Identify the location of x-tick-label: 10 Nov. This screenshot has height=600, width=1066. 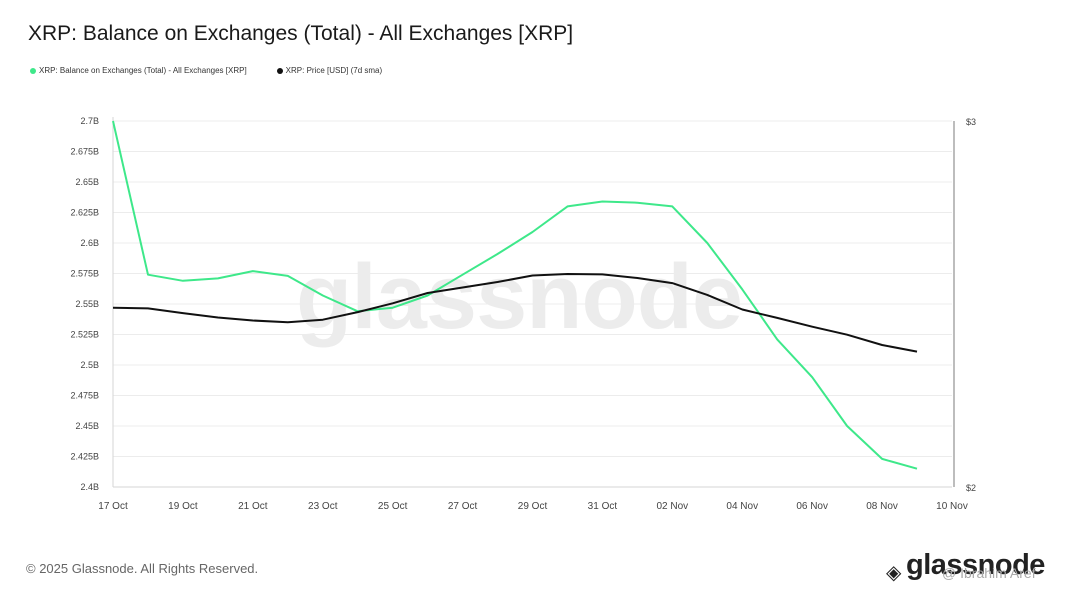
(952, 506).